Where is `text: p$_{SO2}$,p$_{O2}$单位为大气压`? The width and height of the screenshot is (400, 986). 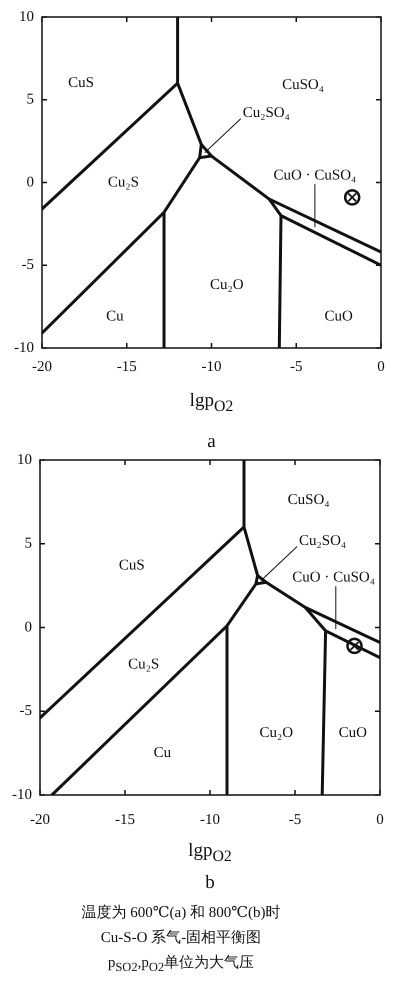 text: p$_{SO2}$,p$_{O2}$单位为大气压 is located at coordinates (181, 965).